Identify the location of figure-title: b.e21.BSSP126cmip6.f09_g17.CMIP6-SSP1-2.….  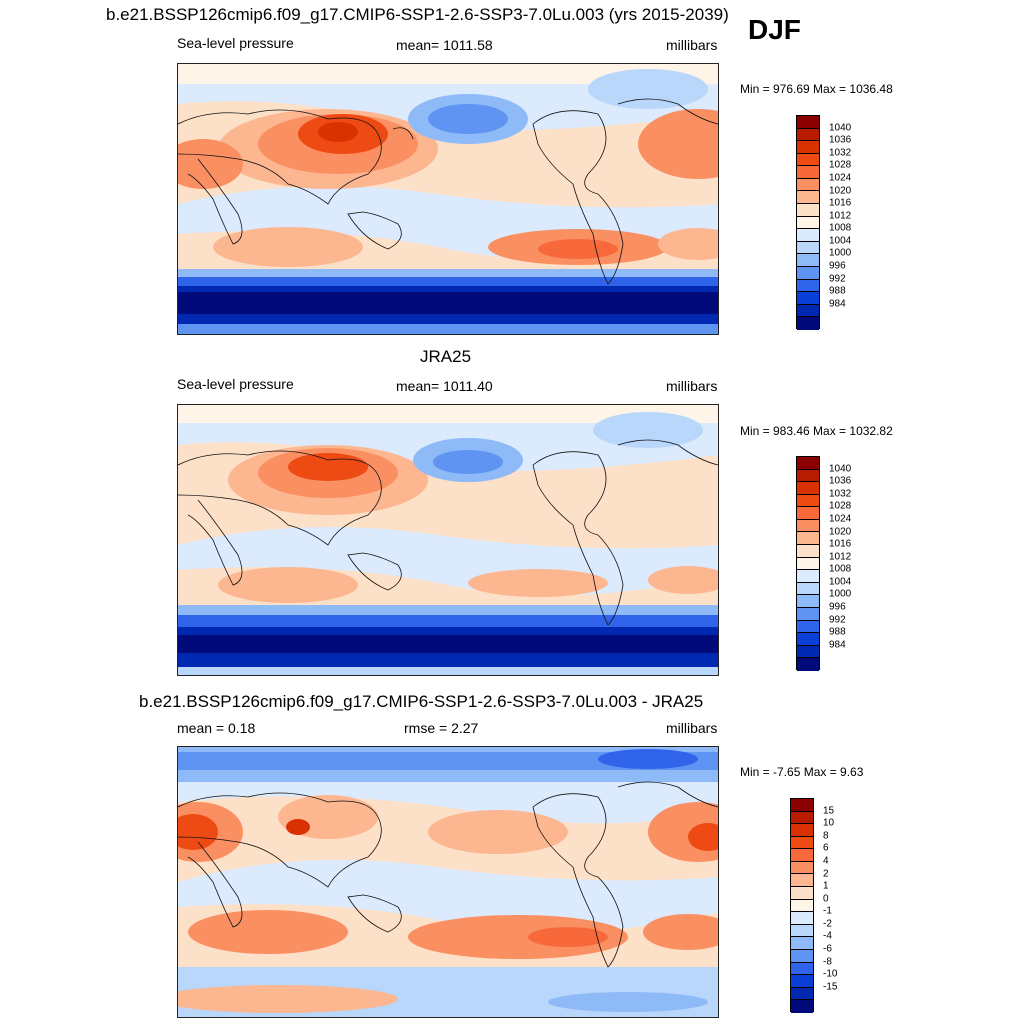
(417, 14).